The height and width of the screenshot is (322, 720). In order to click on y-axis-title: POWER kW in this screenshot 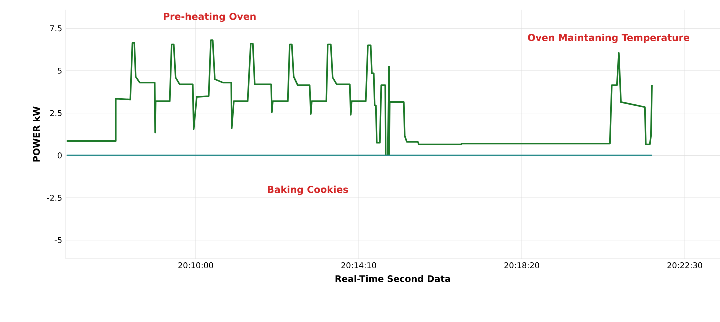, I will do `click(36, 134)`.